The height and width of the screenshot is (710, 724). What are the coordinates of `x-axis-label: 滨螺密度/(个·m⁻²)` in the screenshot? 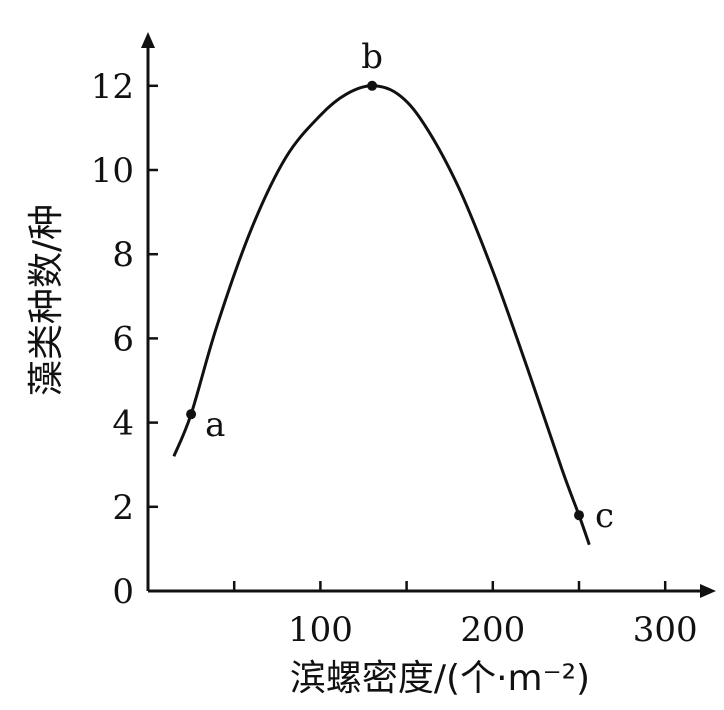 It's located at (440, 678).